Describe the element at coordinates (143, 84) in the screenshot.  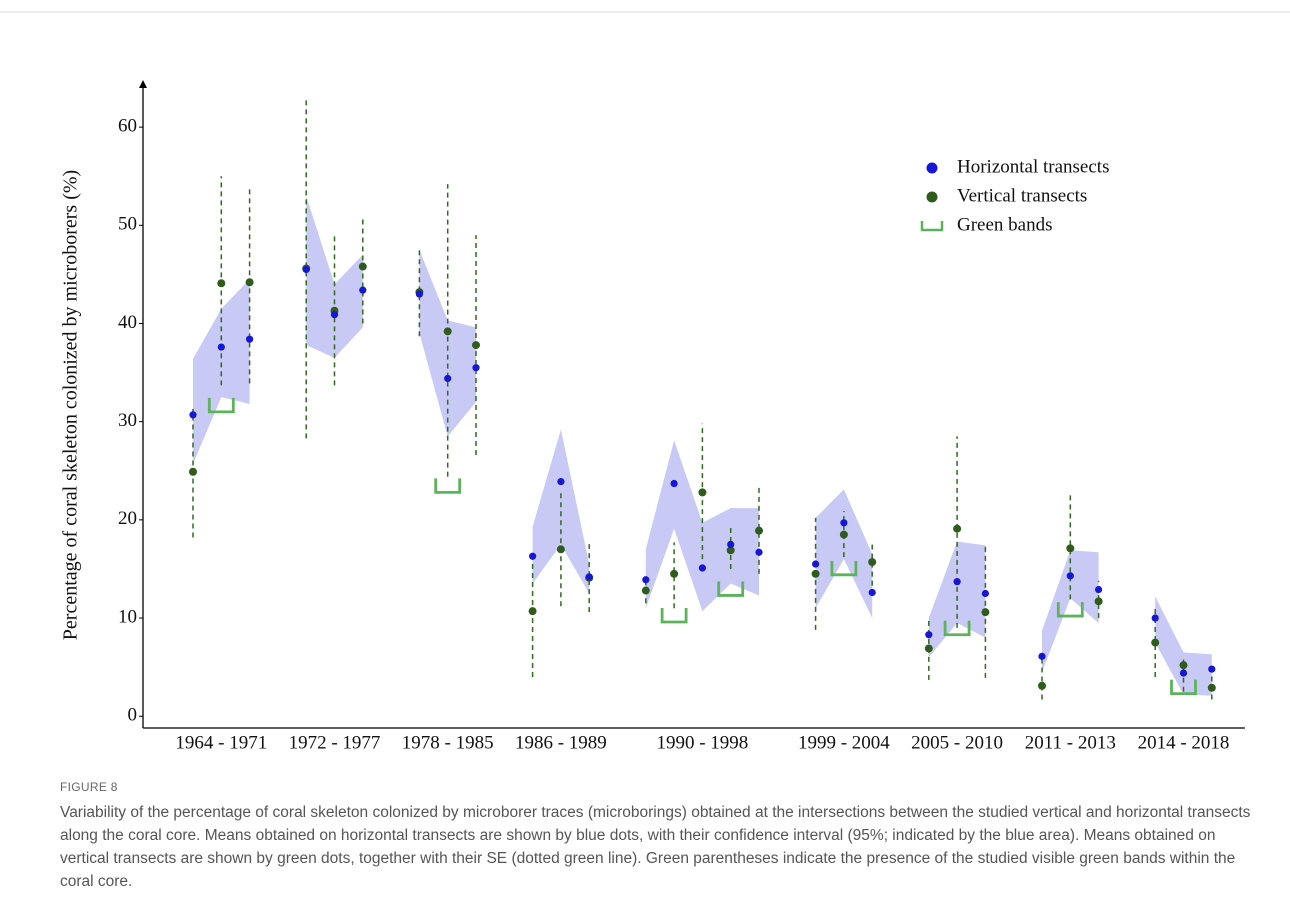
I see `y-axis-arrow` at that location.